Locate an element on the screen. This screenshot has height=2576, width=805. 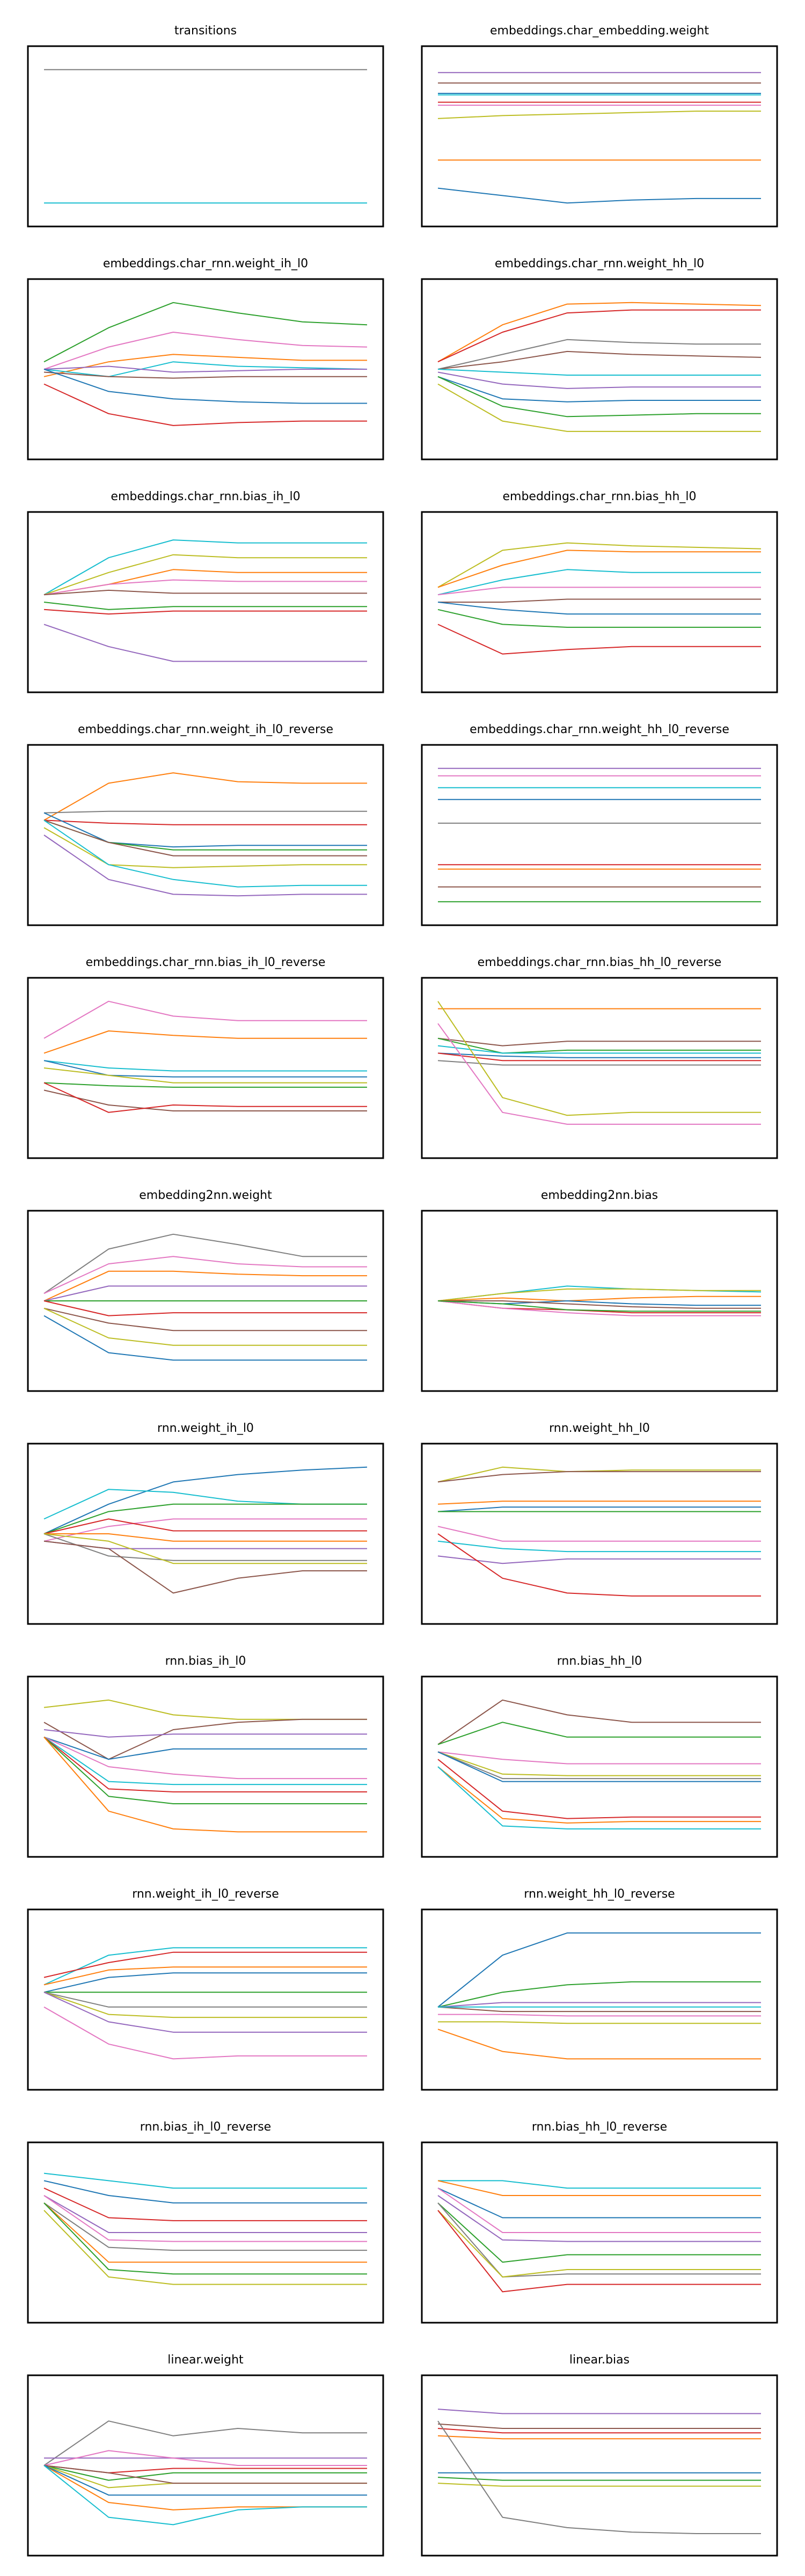
panel-title: embeddings.char_rnn.bias_hh_l0 is located at coordinates (600, 496).